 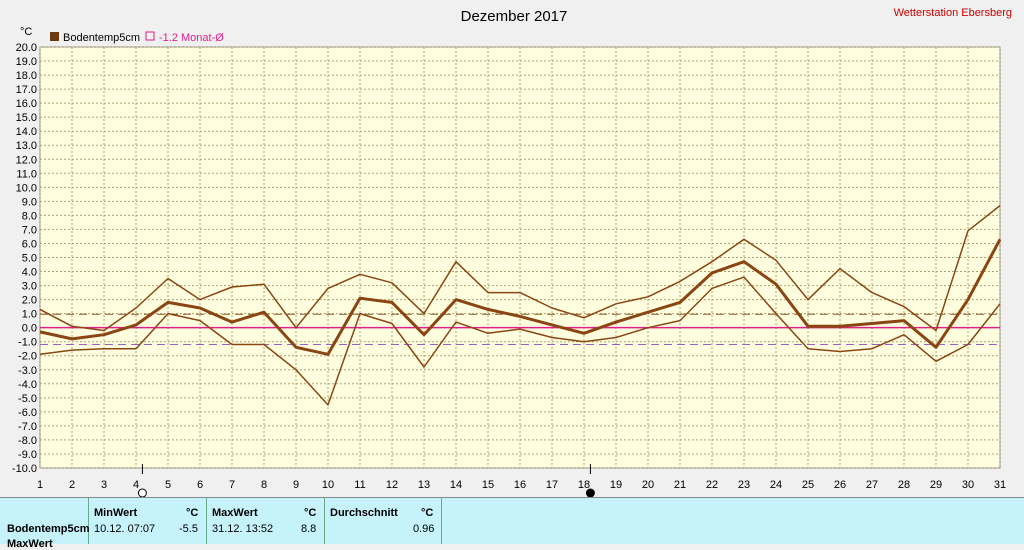 What do you see at coordinates (27, 441) in the screenshot?
I see `y-tick-label: -8.0` at bounding box center [27, 441].